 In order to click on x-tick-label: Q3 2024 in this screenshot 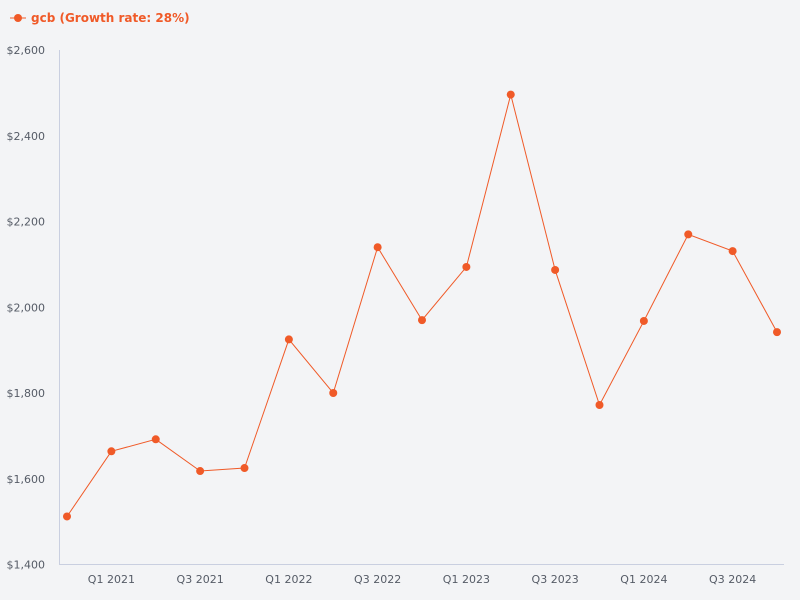, I will do `click(732, 579)`.